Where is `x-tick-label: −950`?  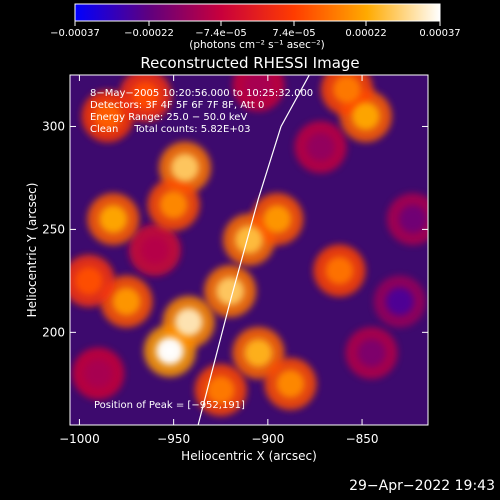
x-tick-label: −950 is located at coordinates (173, 439).